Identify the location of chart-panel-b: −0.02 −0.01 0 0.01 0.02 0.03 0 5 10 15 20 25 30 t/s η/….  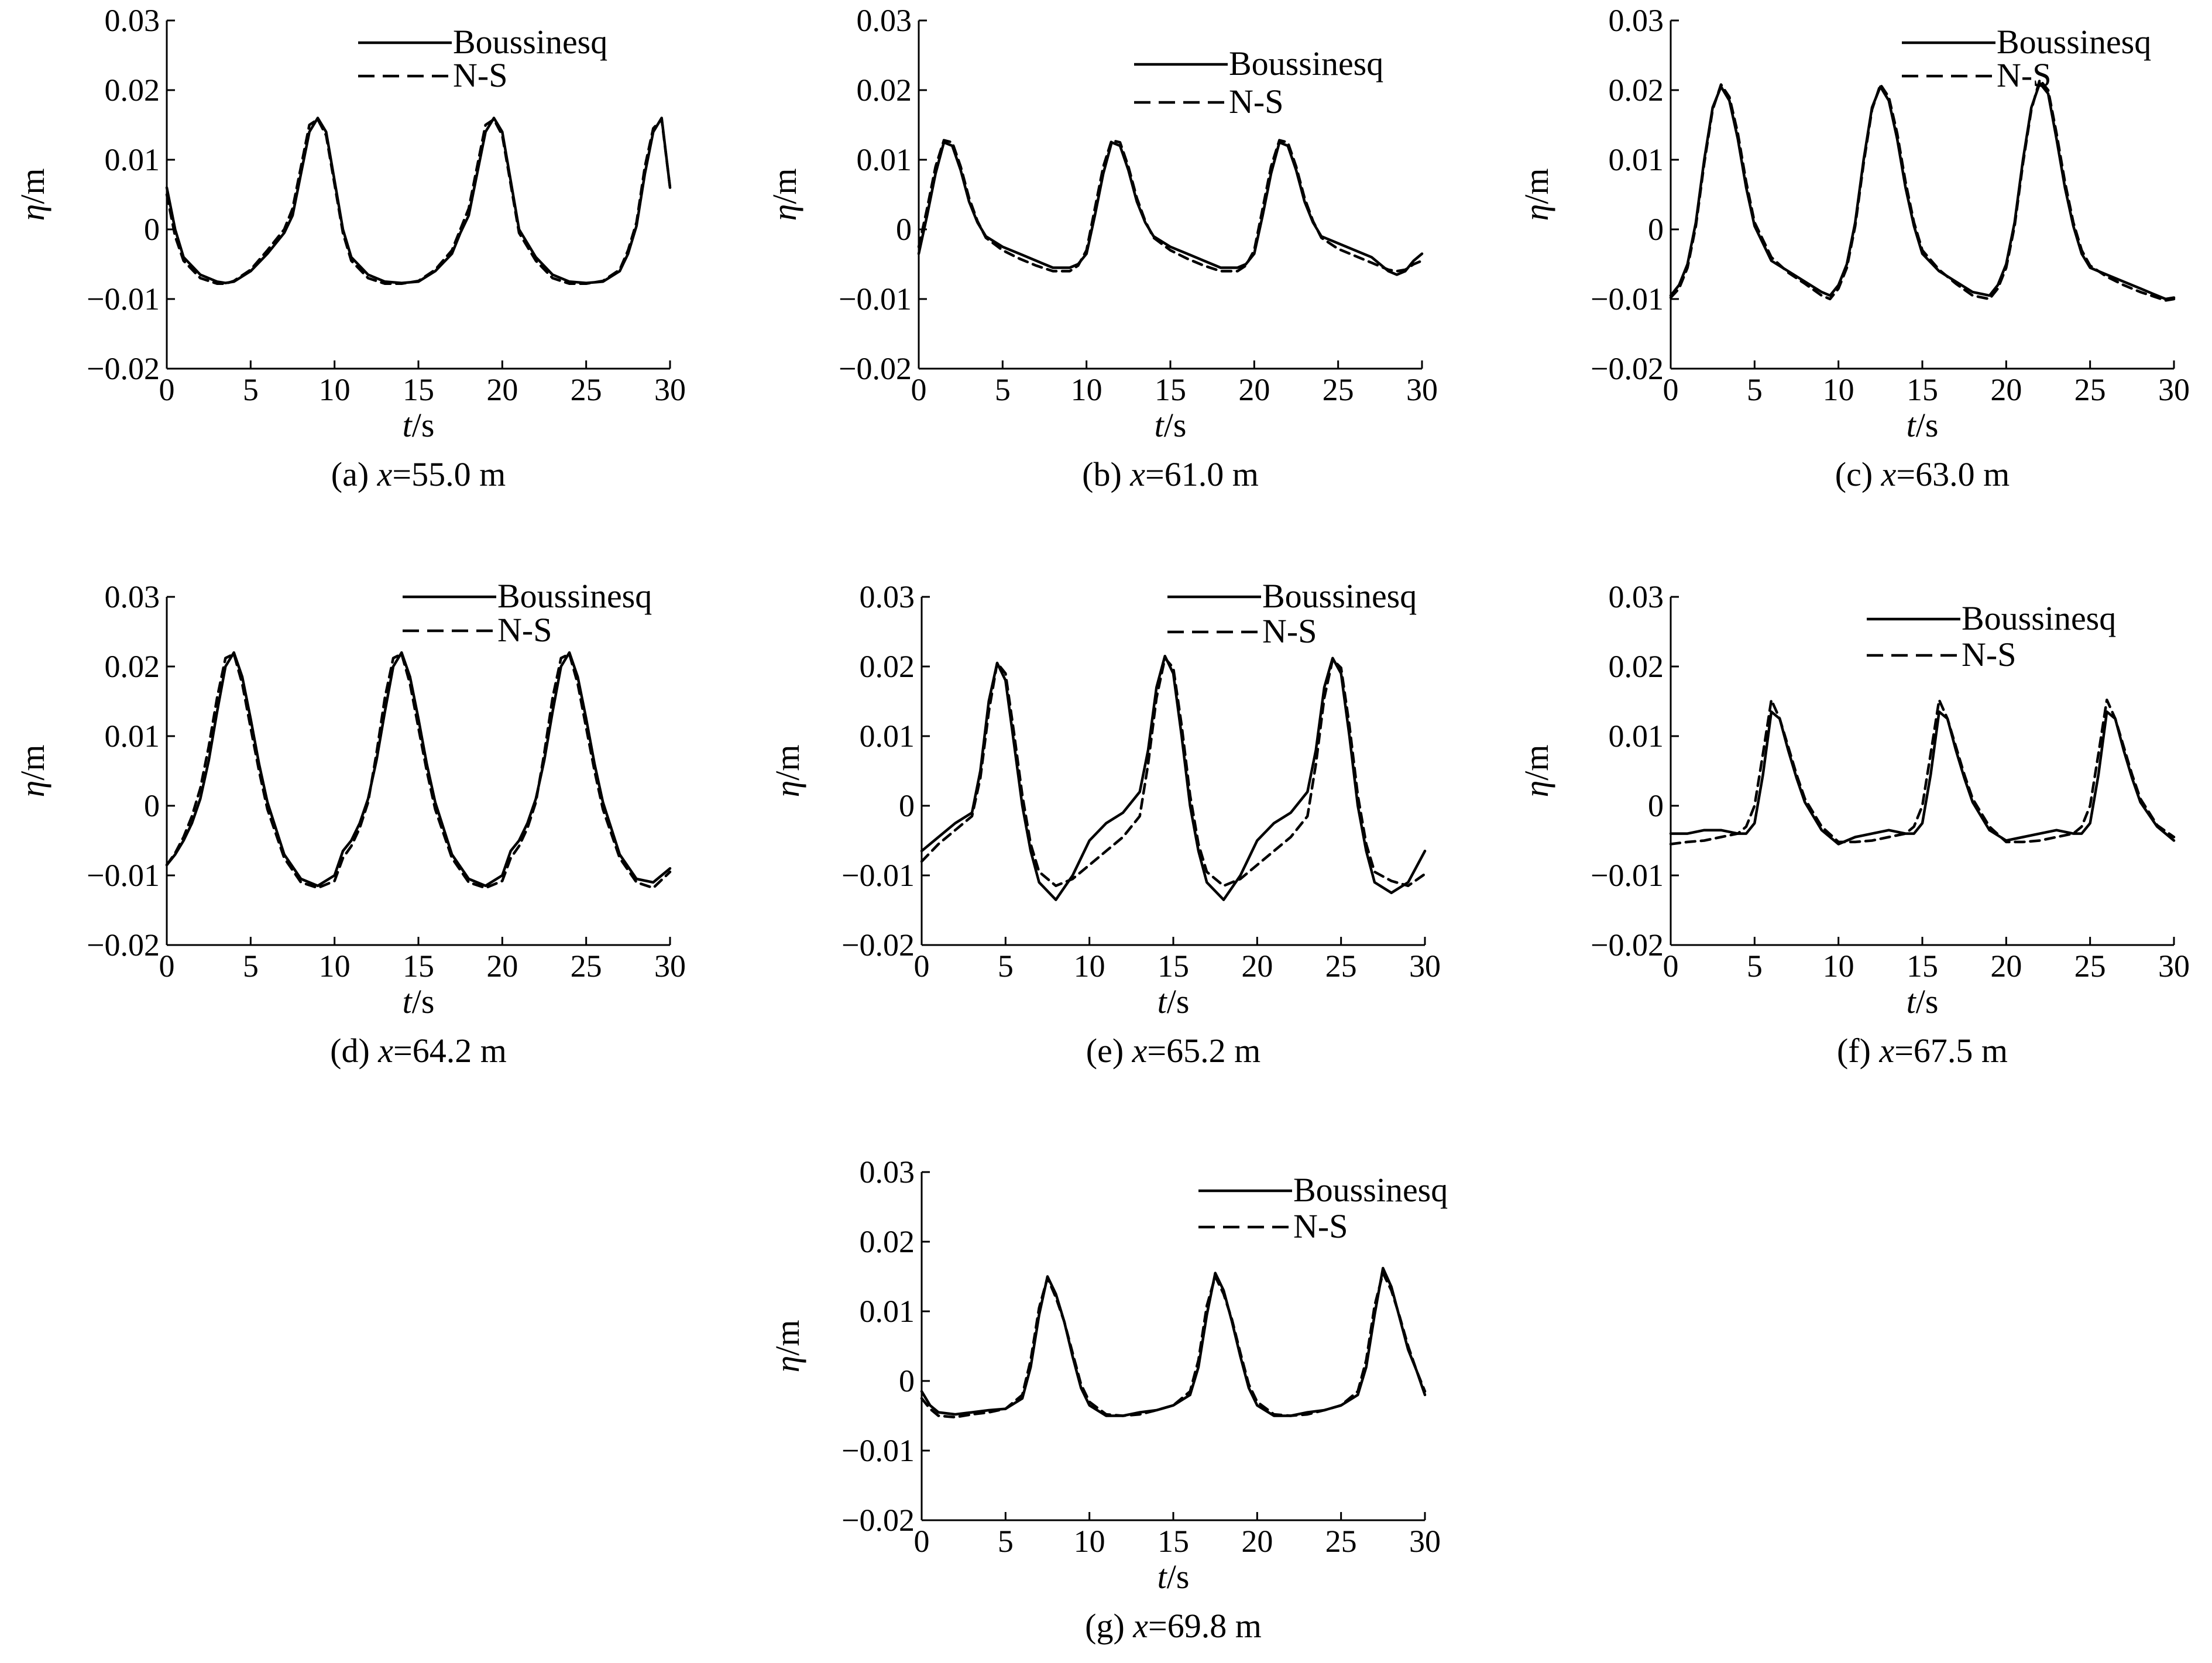
(1101, 248).